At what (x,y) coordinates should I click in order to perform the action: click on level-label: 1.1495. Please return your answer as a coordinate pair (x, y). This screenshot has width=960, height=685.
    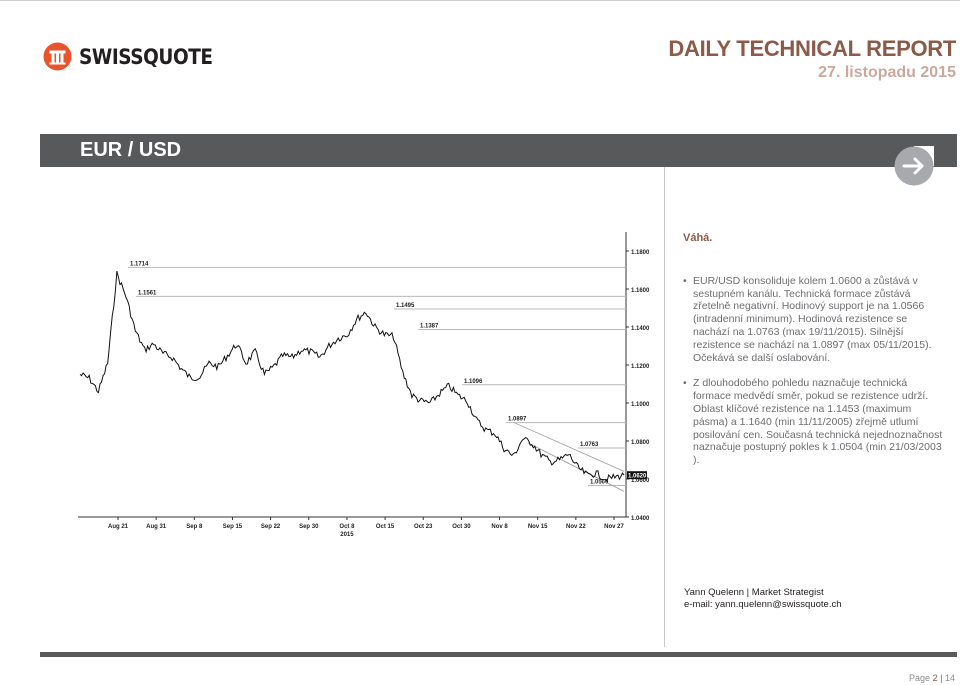
    Looking at the image, I should click on (405, 306).